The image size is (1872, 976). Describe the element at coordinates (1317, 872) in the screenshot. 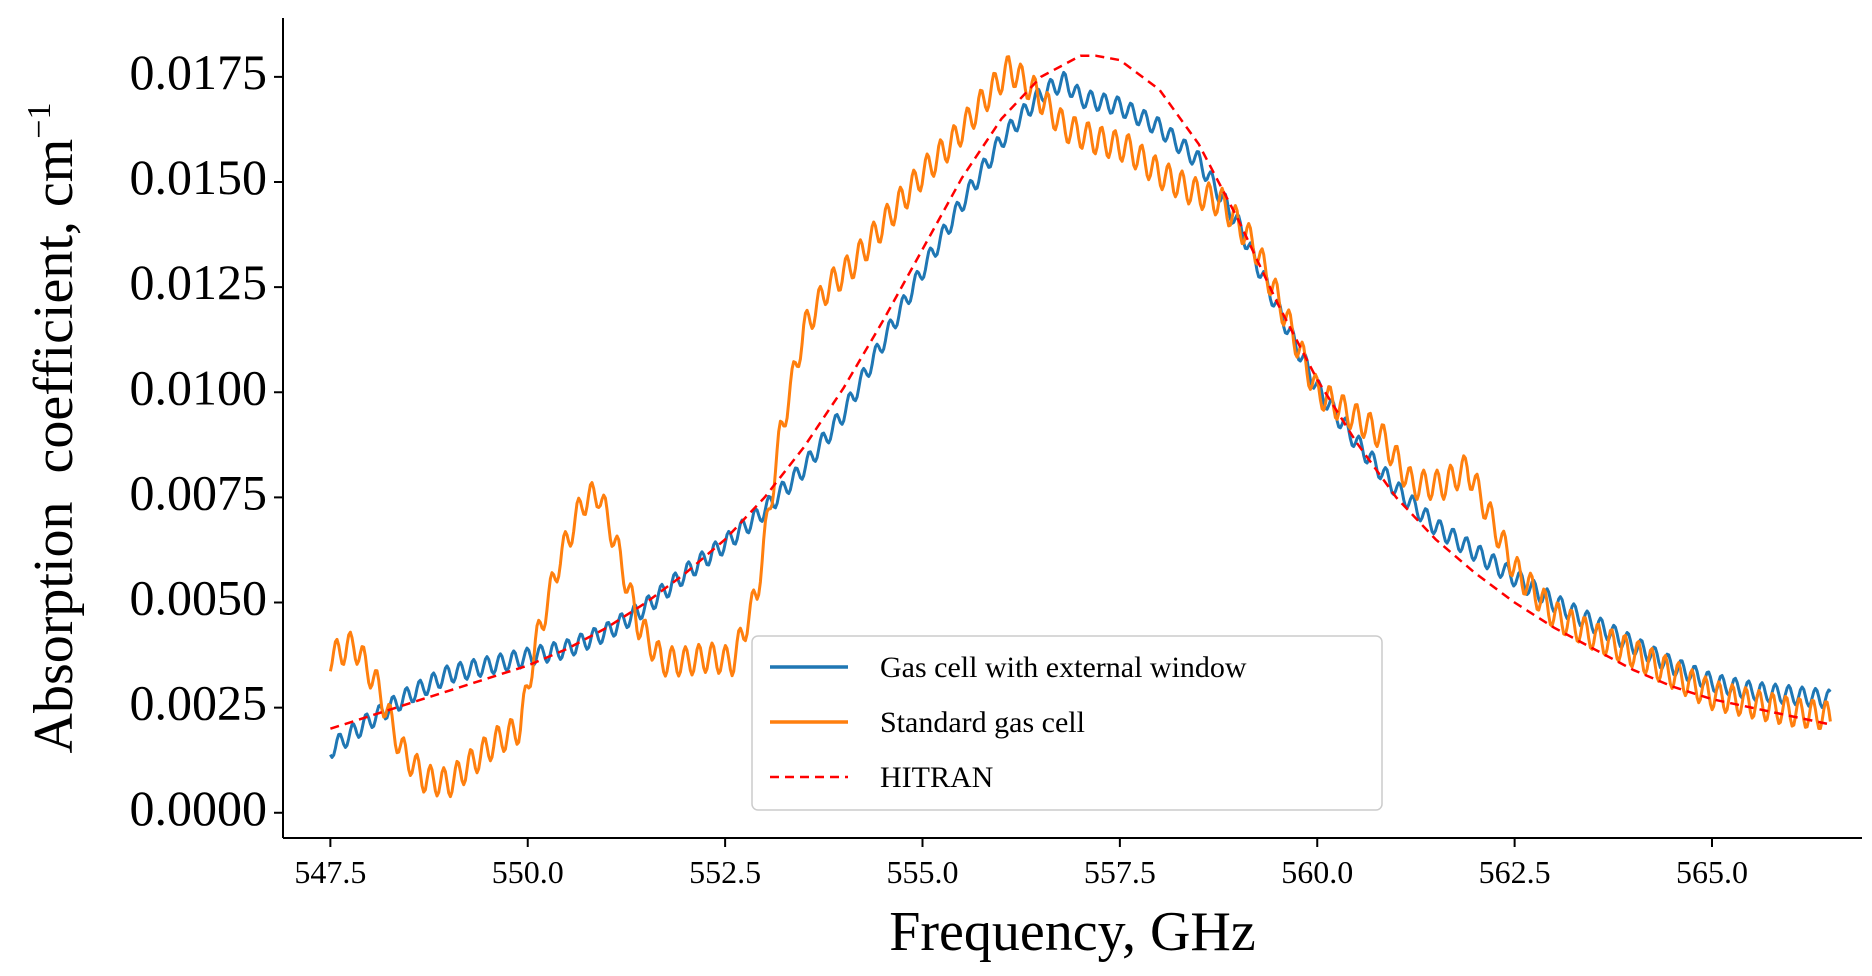

I see `x-tick-label: 560.0` at that location.